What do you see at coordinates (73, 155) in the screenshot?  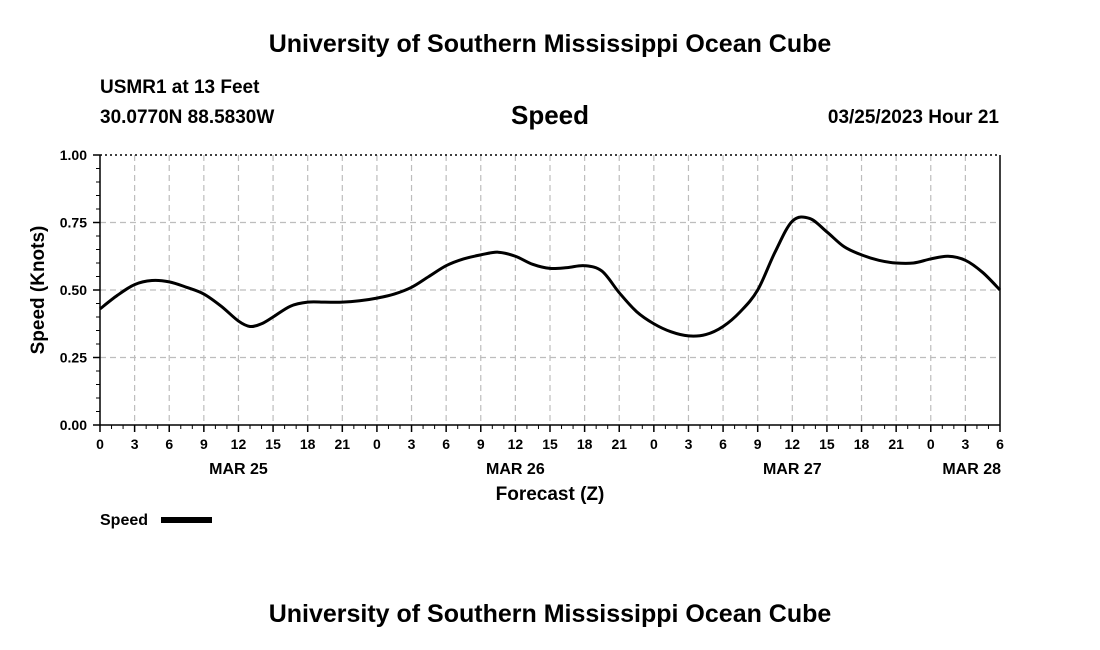 I see `y-tick-label: 1.00` at bounding box center [73, 155].